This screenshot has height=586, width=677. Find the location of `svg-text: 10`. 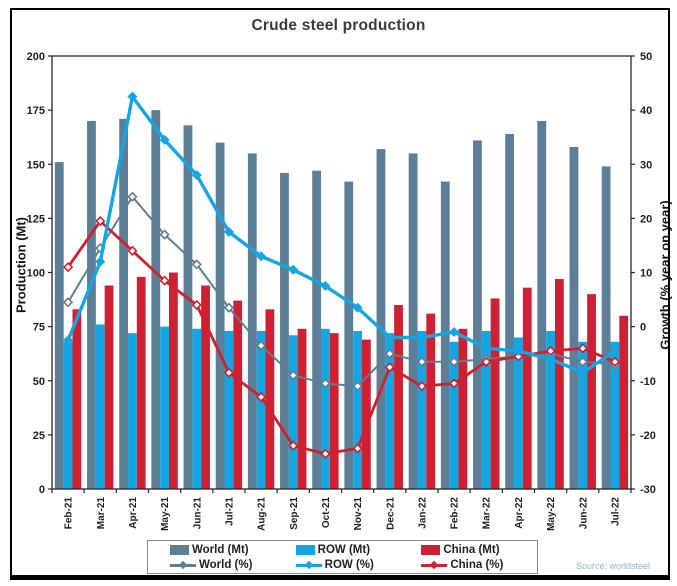

svg-text: 10 is located at coordinates (646, 274).